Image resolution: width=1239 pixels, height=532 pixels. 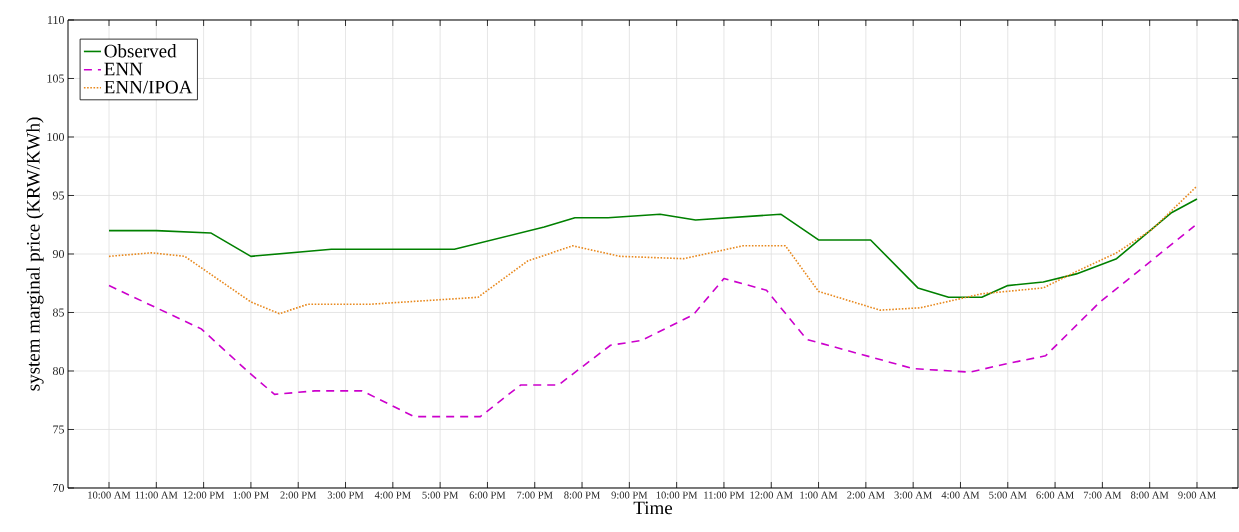 What do you see at coordinates (629, 495) in the screenshot?
I see `x-tick-label: 9:00 PM` at bounding box center [629, 495].